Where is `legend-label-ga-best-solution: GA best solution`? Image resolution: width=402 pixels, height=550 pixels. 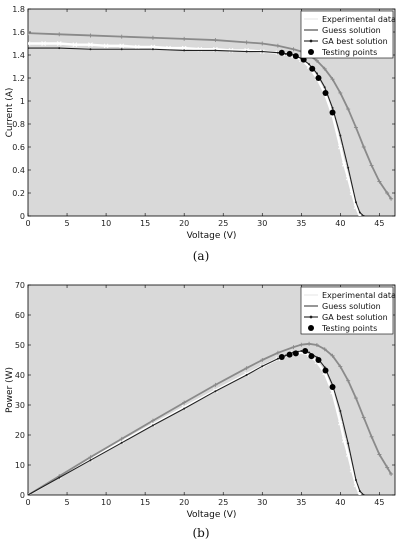
legend-label-ga-best-solution: GA best solution is located at coordinates (355, 41).